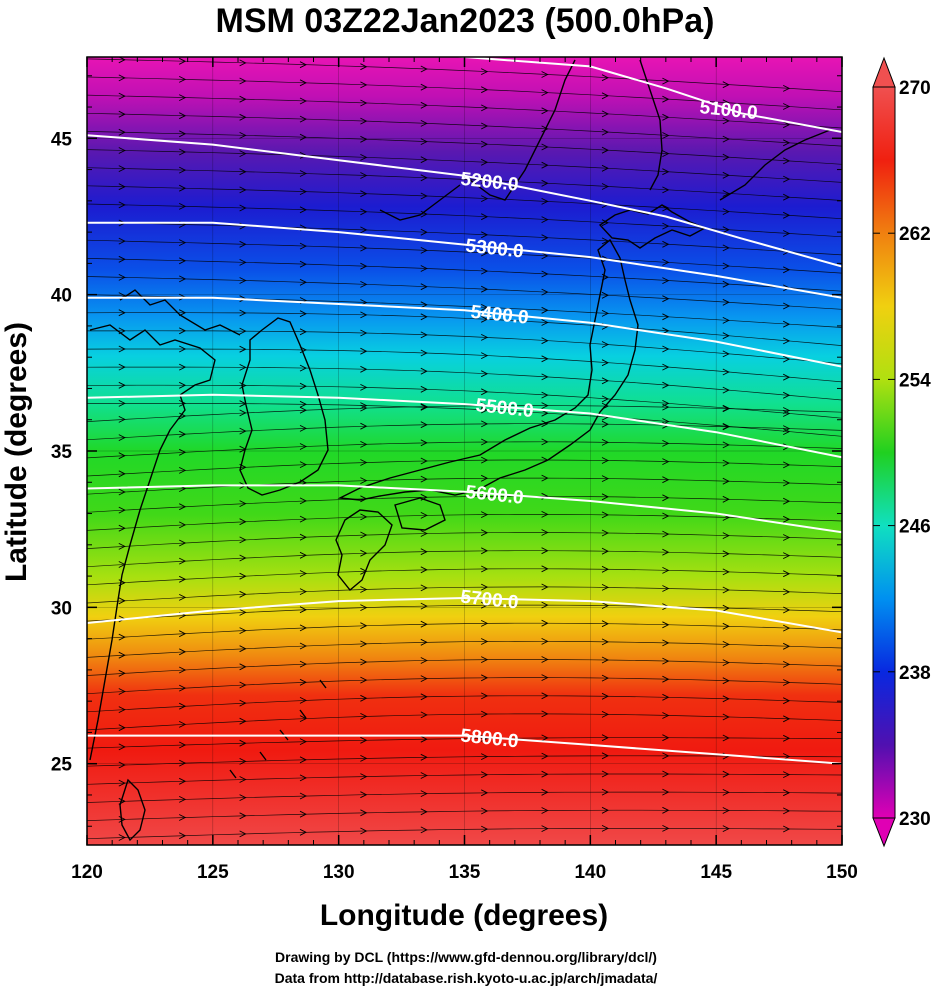  What do you see at coordinates (87, 872) in the screenshot?
I see `x-tick-label: 120` at bounding box center [87, 872].